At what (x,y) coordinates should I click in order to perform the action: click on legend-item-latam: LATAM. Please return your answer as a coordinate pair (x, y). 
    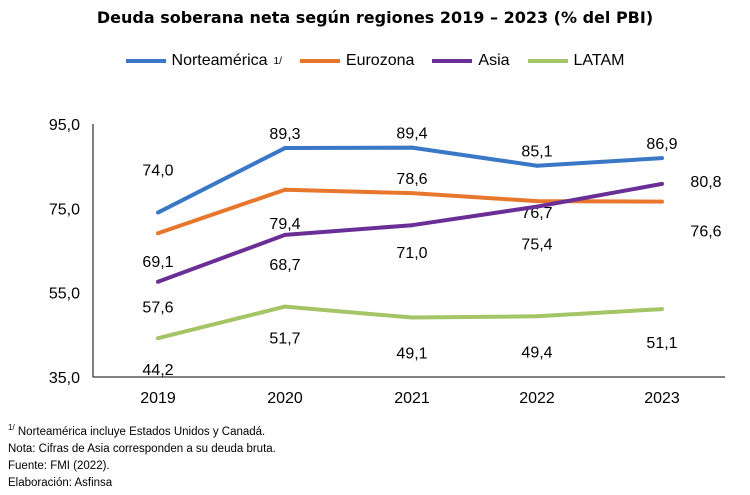
    Looking at the image, I should click on (576, 61).